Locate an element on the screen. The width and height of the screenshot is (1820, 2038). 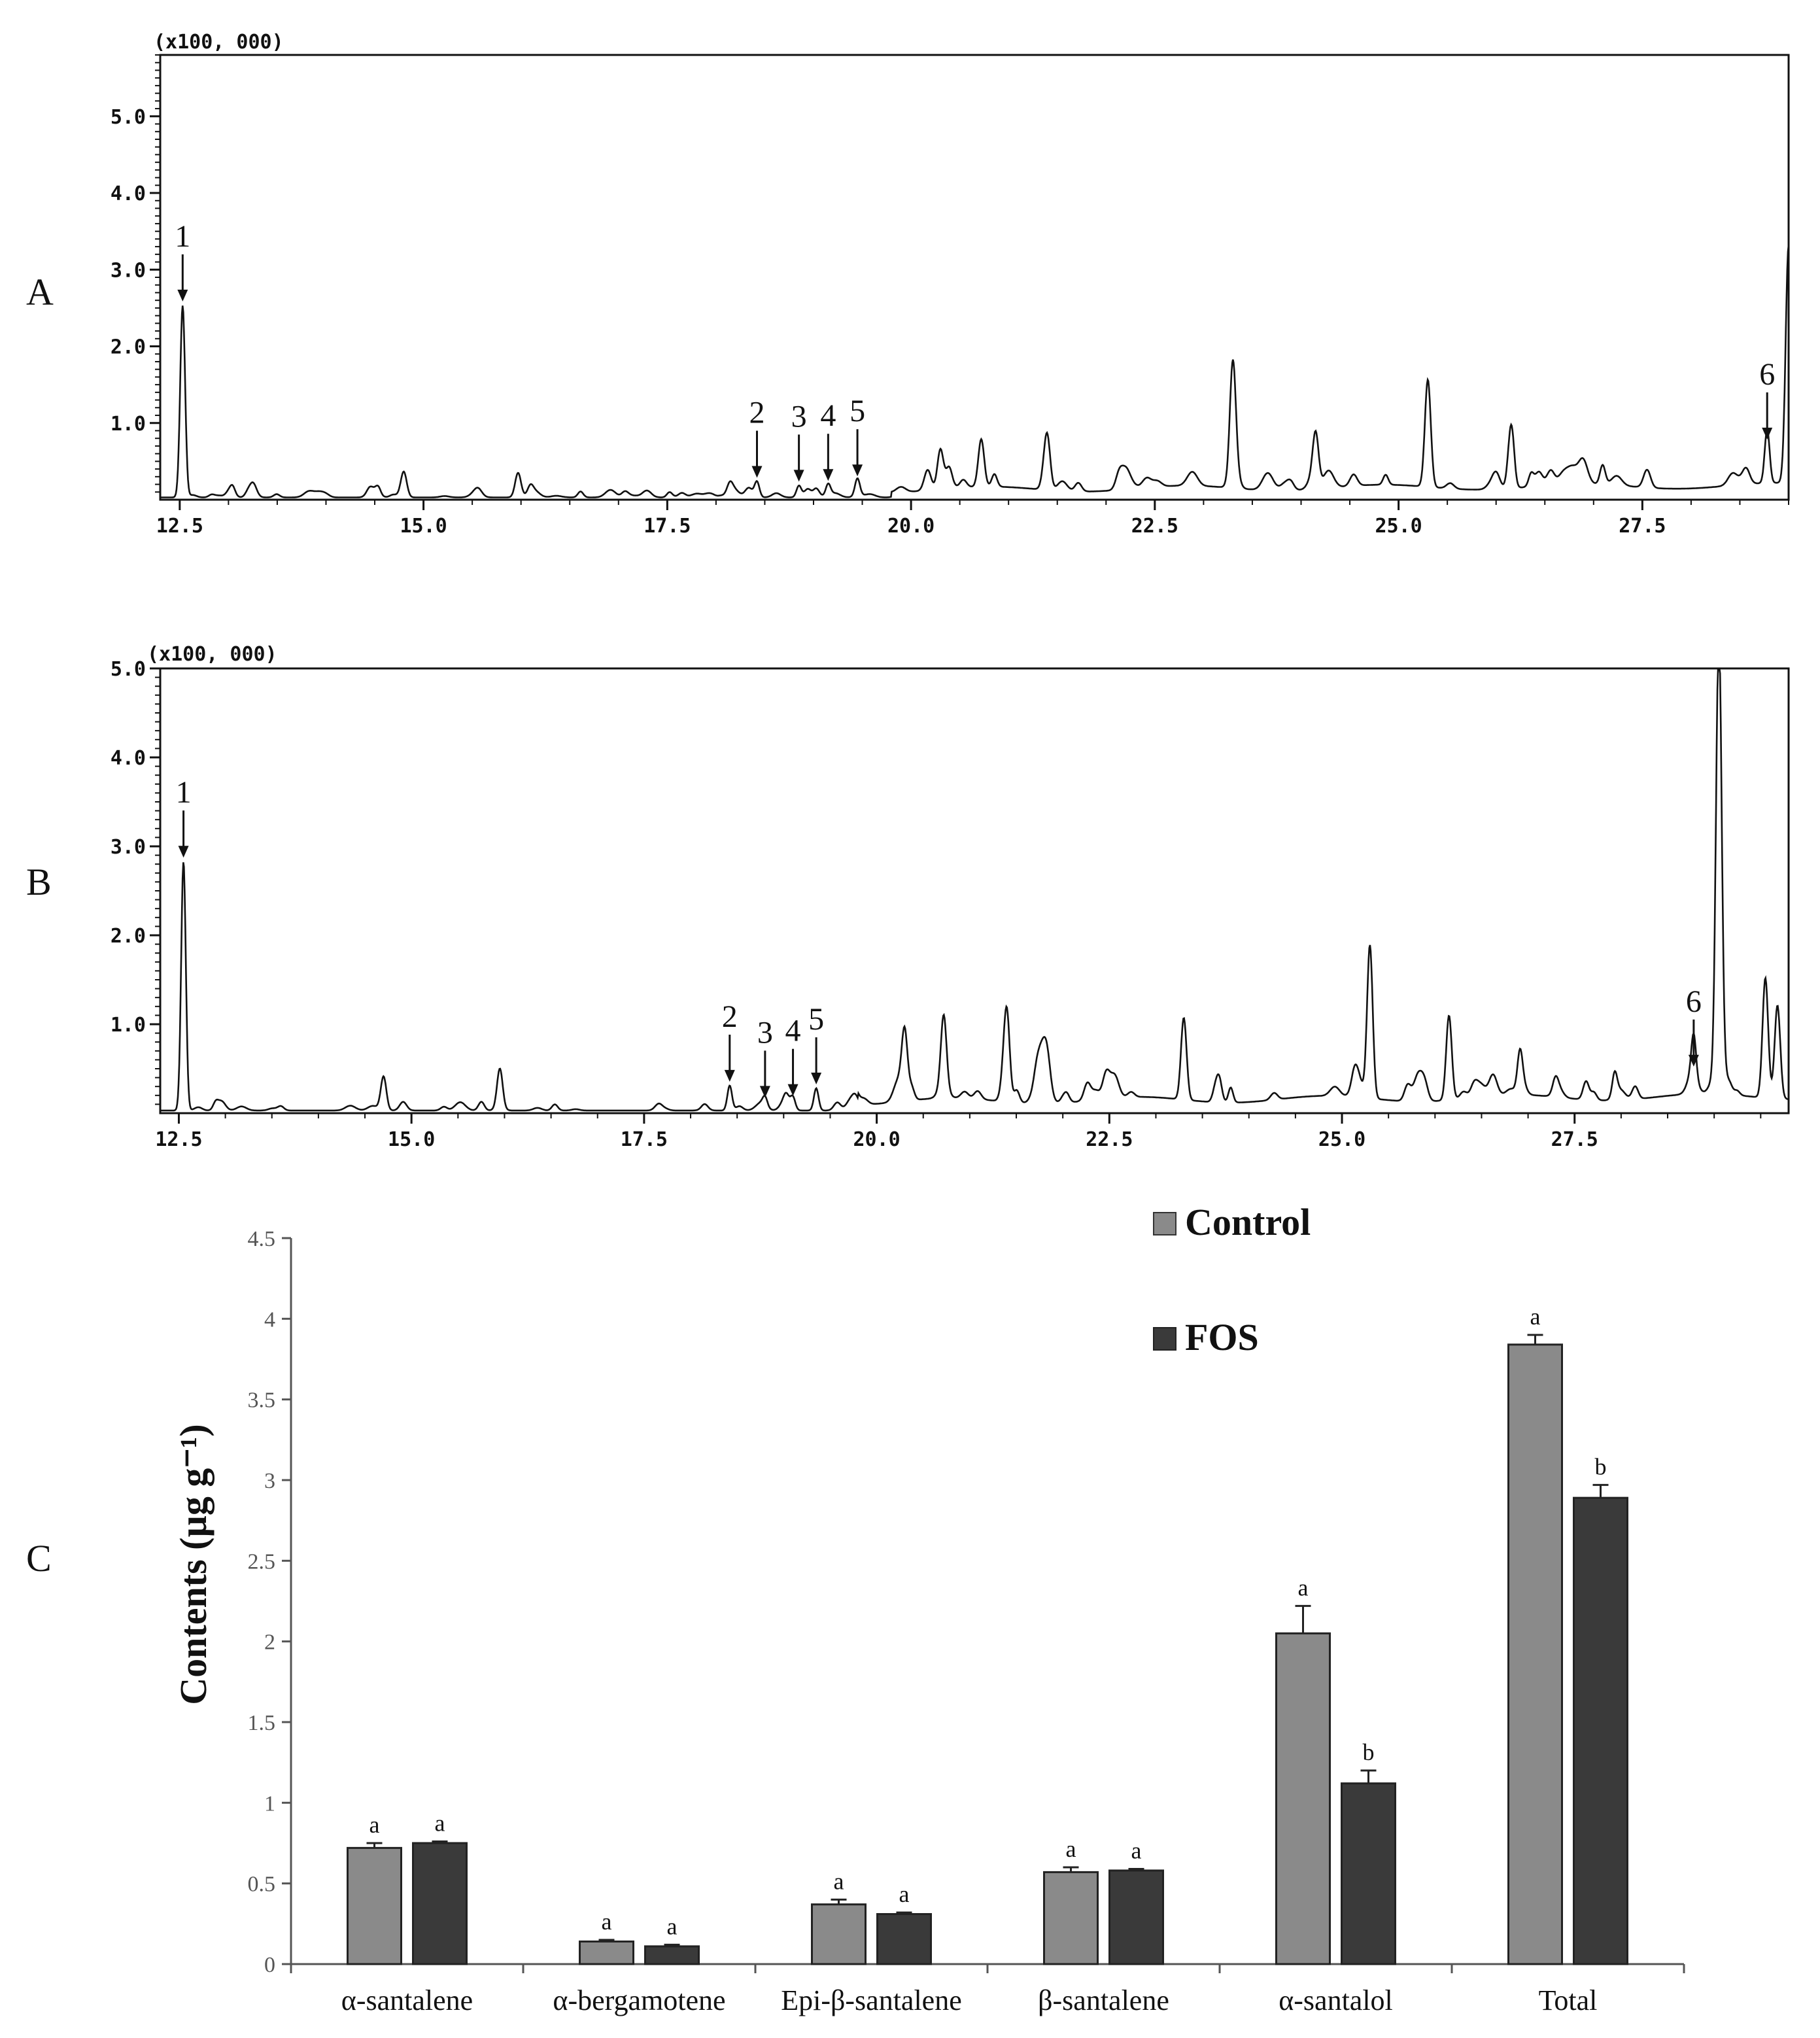
bar-category-label: β-santalene is located at coordinates (1103, 2000).